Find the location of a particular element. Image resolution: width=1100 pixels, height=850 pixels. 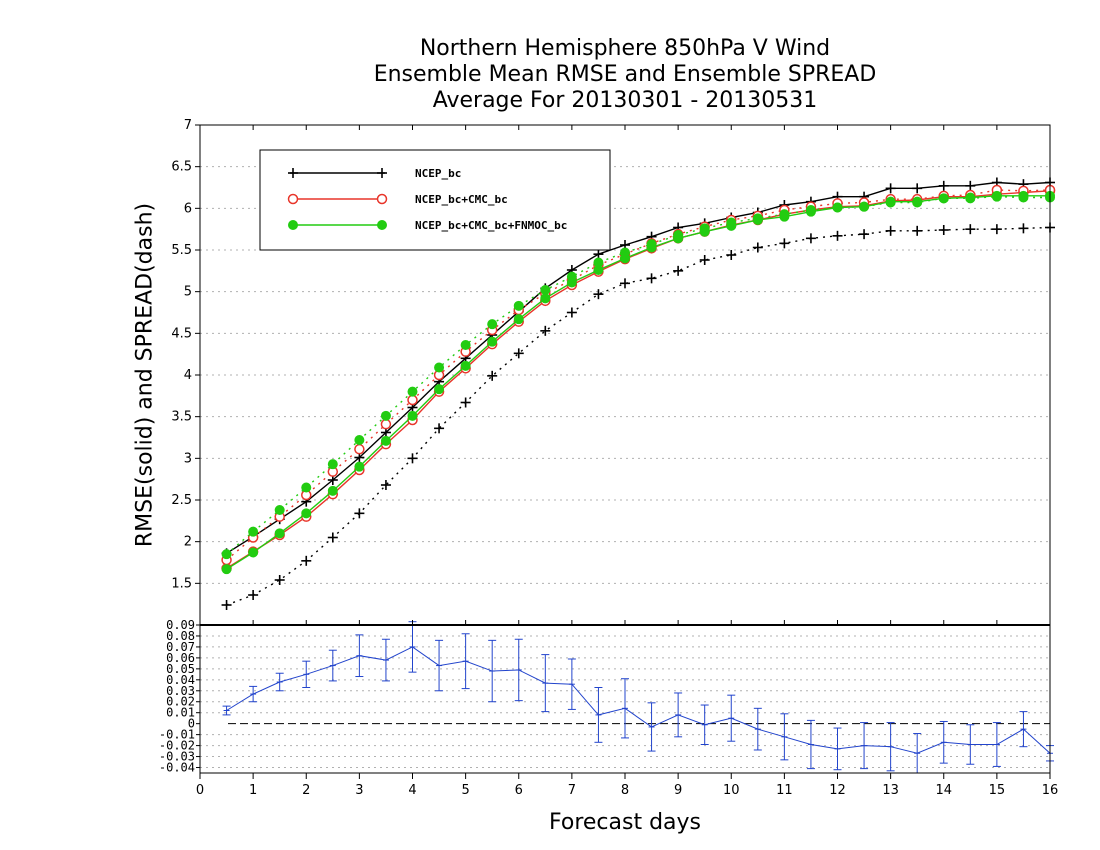

ytick-label-top-2: 2.5 is located at coordinates (181, 500).